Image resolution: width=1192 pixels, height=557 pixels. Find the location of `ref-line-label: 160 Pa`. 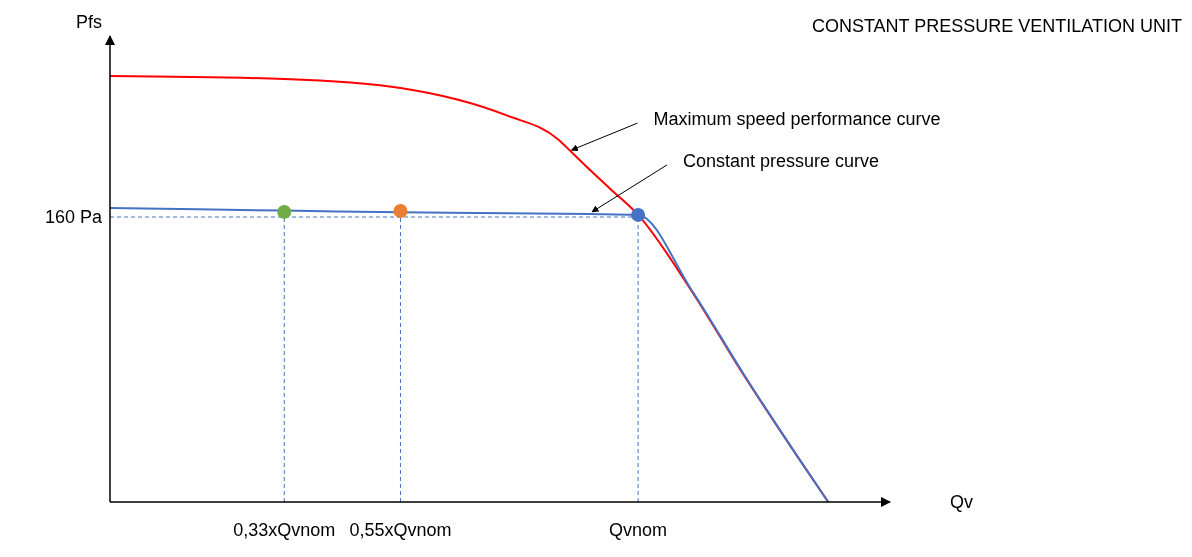

ref-line-label: 160 Pa is located at coordinates (73, 217).